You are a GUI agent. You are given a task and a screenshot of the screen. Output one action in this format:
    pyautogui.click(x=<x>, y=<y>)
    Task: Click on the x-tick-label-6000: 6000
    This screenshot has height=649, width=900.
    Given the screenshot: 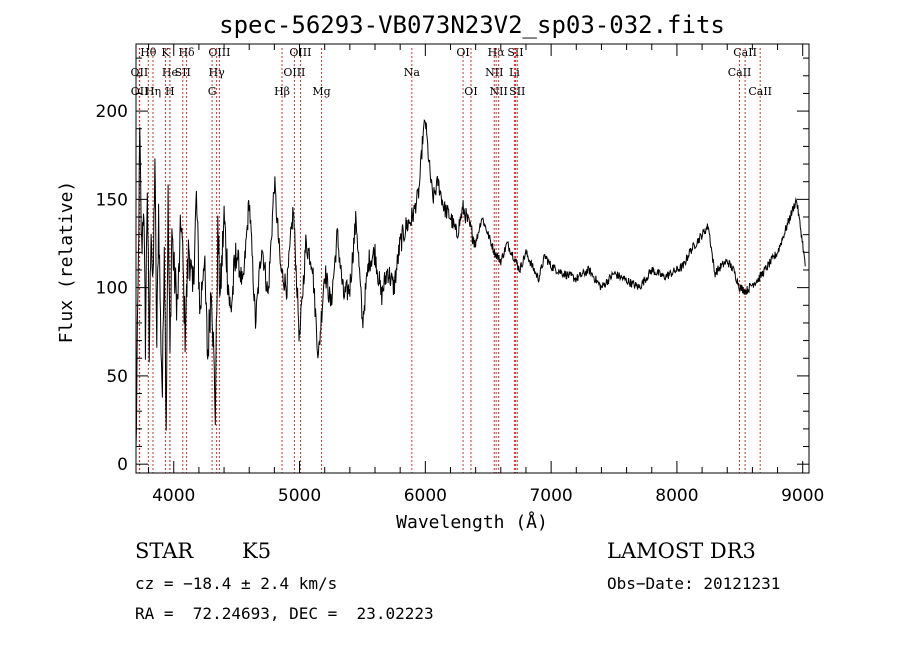 What is the action you would take?
    pyautogui.click(x=425, y=496)
    